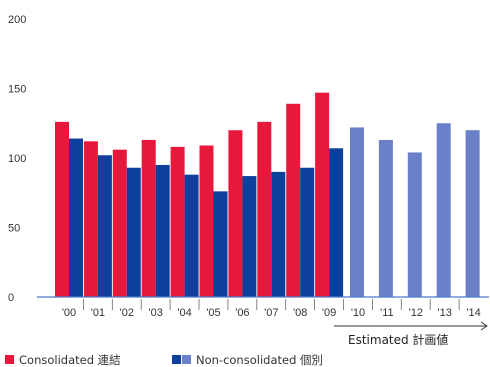 This screenshot has width=490, height=367. Describe the element at coordinates (14, 229) in the screenshot. I see `y-tick-label: 50` at that location.